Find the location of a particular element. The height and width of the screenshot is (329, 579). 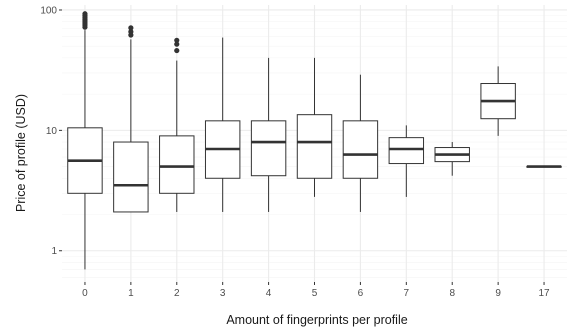

x-tick-label: 5 is located at coordinates (315, 293).